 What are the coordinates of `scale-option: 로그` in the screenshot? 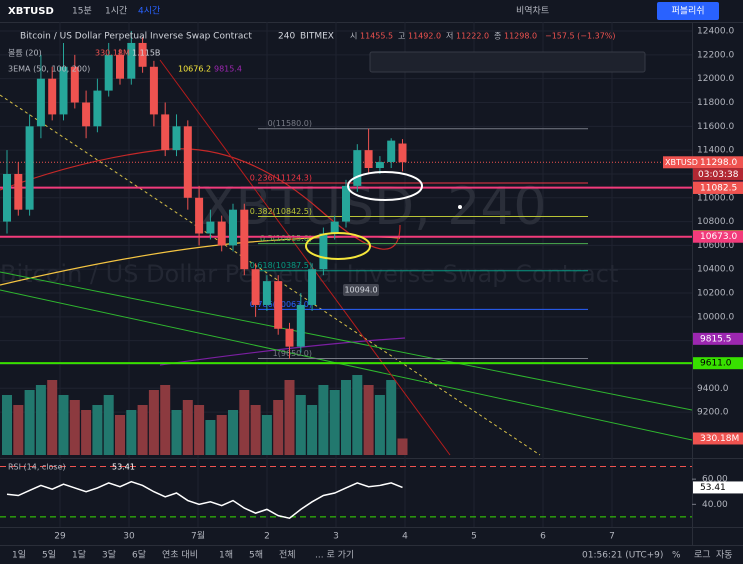 It's located at (702, 556).